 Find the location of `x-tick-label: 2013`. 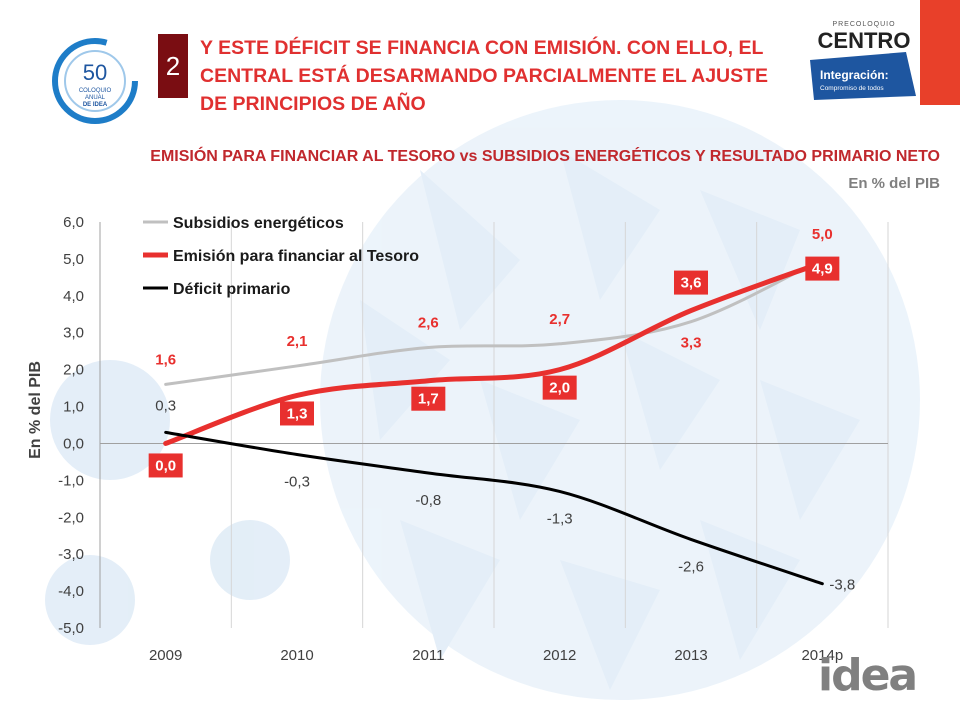

x-tick-label: 2013 is located at coordinates (690, 655).